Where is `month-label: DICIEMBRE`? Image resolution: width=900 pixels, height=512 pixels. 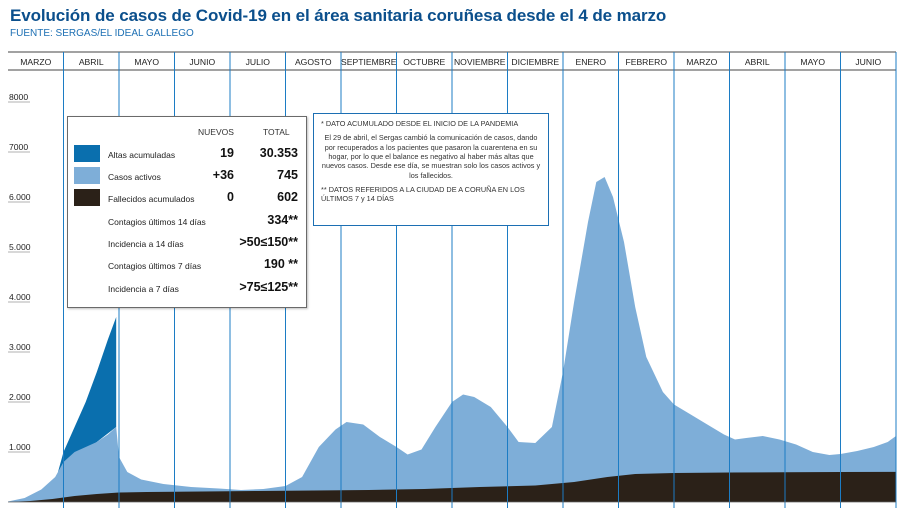
month-label: DICIEMBRE is located at coordinates (535, 62).